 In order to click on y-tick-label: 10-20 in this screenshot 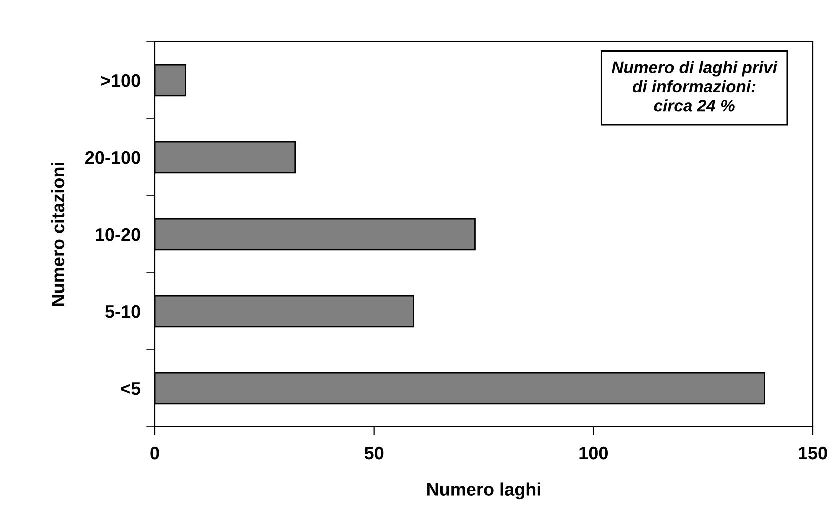, I will do `click(118, 235)`.